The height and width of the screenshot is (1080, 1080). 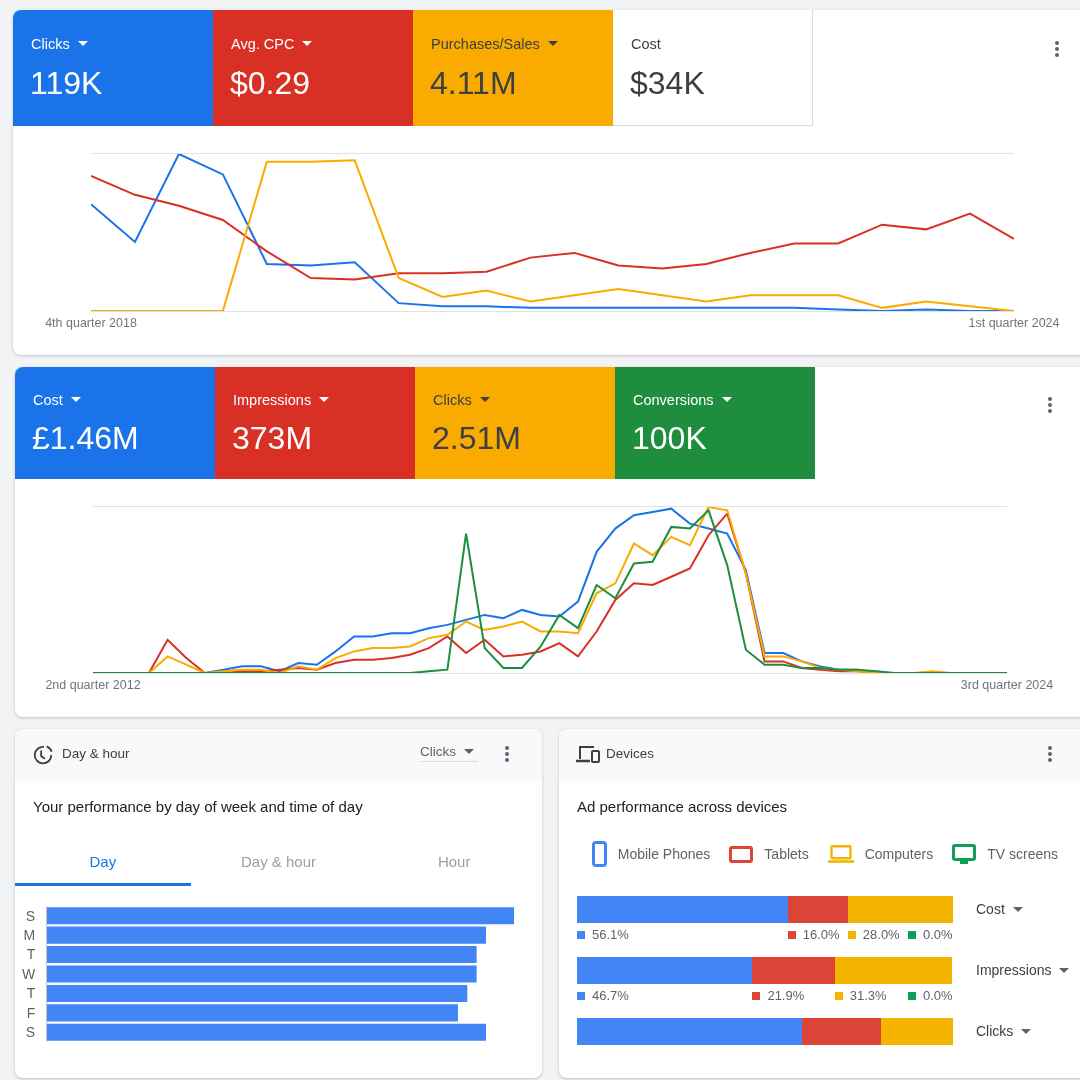 What do you see at coordinates (66, 83) in the screenshot?
I see `text: 119K` at bounding box center [66, 83].